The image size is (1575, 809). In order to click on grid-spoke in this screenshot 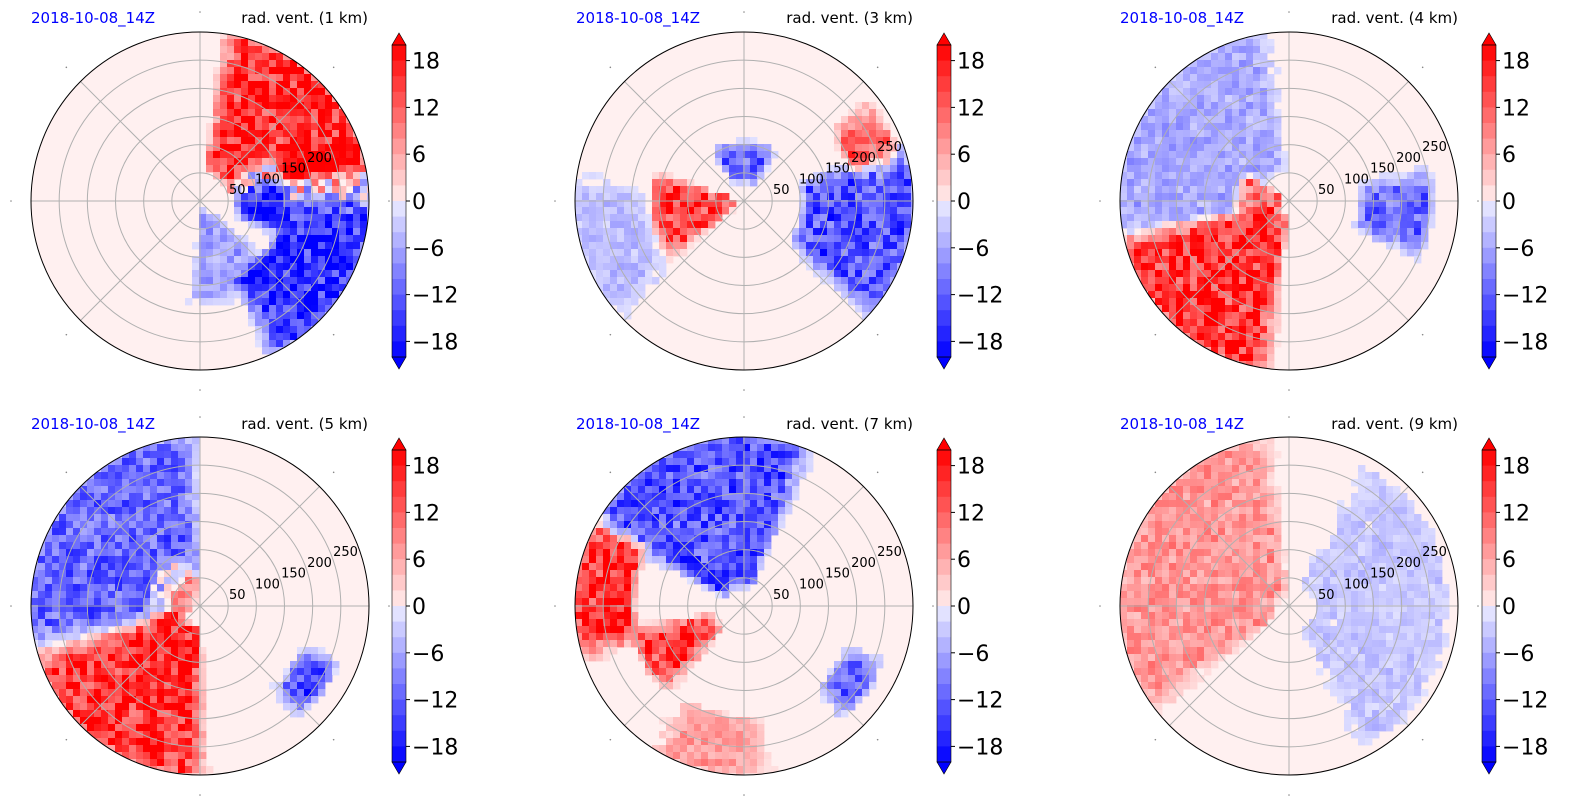, I will do `click(140, 546)`.